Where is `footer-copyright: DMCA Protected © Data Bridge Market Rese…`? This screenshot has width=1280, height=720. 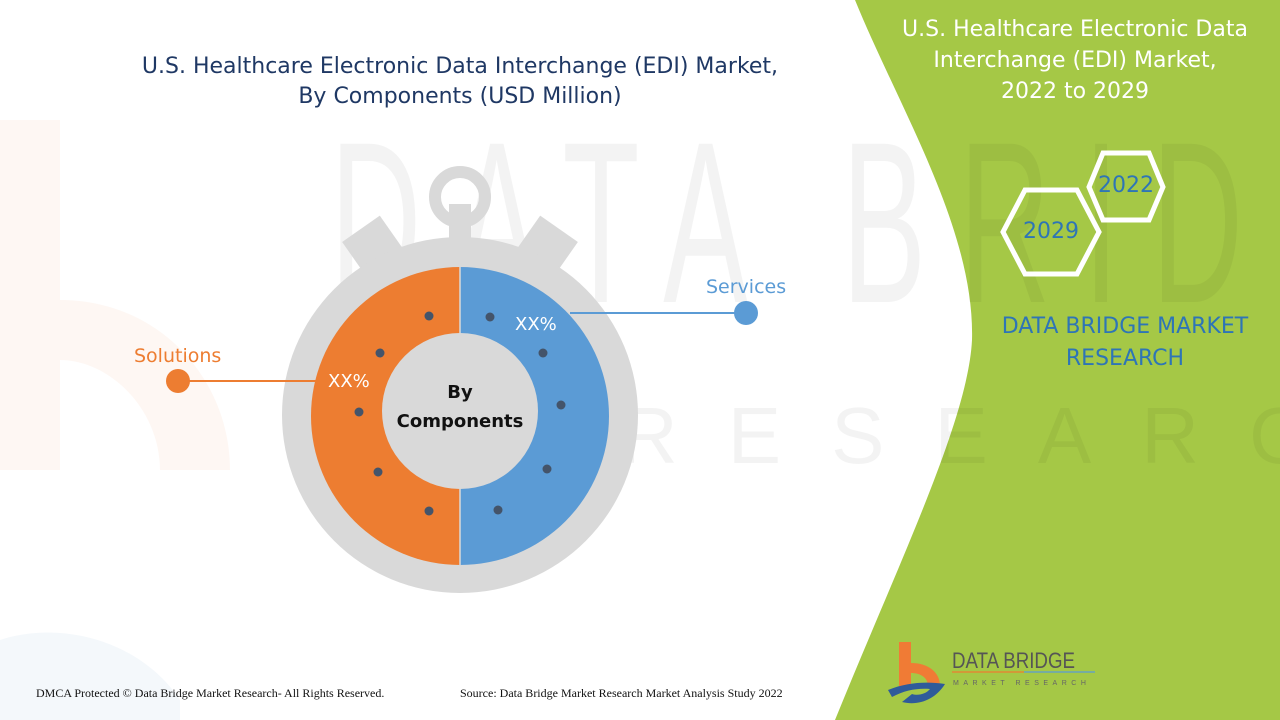 footer-copyright: DMCA Protected © Data Bridge Market Rese… is located at coordinates (210, 693).